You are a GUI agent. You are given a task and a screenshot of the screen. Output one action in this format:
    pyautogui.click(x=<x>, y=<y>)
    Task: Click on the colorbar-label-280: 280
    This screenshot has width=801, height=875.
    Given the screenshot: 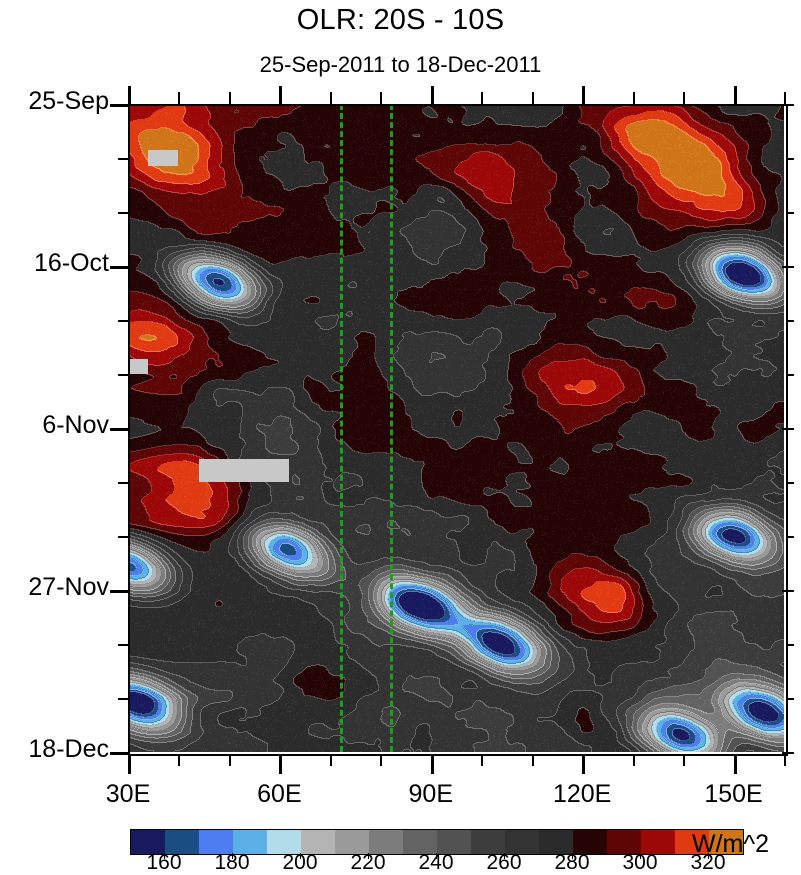 What is the action you would take?
    pyautogui.click(x=572, y=862)
    